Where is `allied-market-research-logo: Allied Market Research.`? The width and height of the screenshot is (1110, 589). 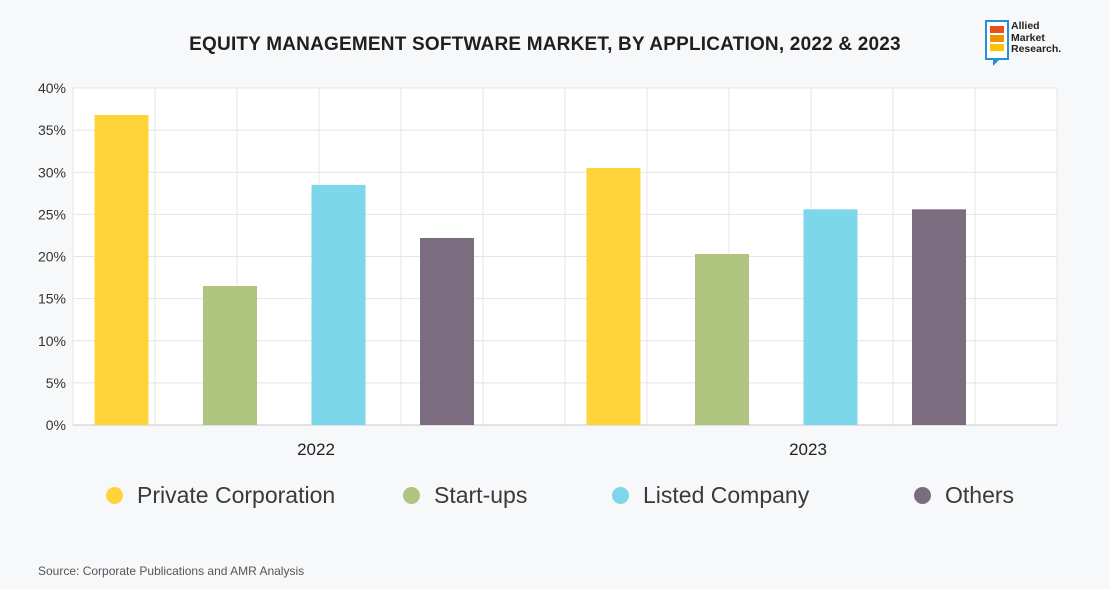 allied-market-research-logo: Allied Market Research. is located at coordinates (1035, 44).